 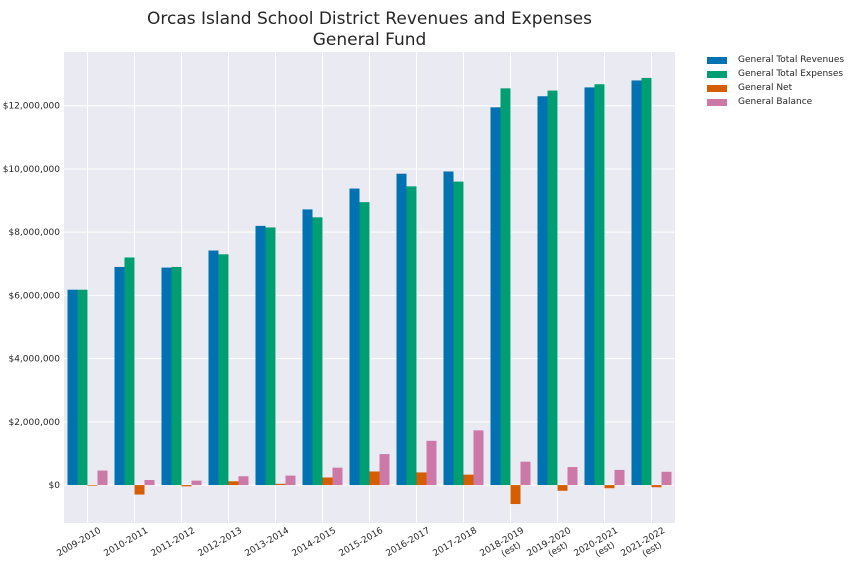 I want to click on x-tick-label: 2010-2011, so click(x=126, y=542).